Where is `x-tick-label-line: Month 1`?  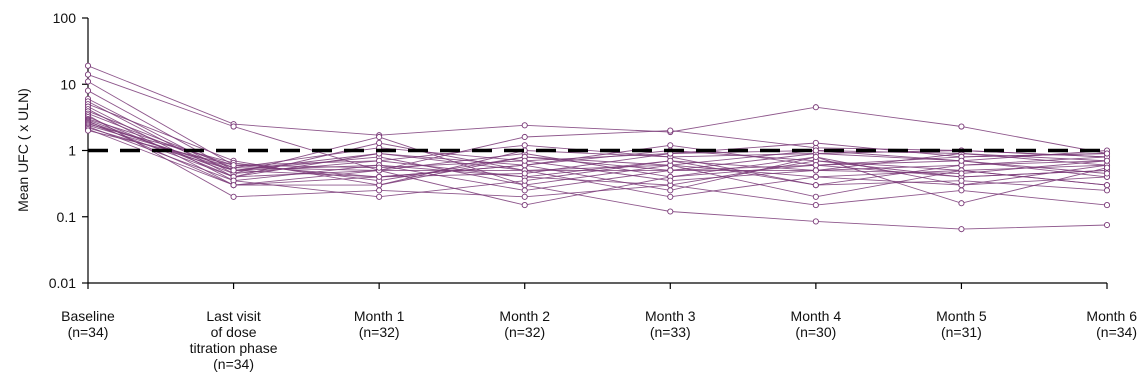
x-tick-label-line: Month 1 is located at coordinates (379, 316).